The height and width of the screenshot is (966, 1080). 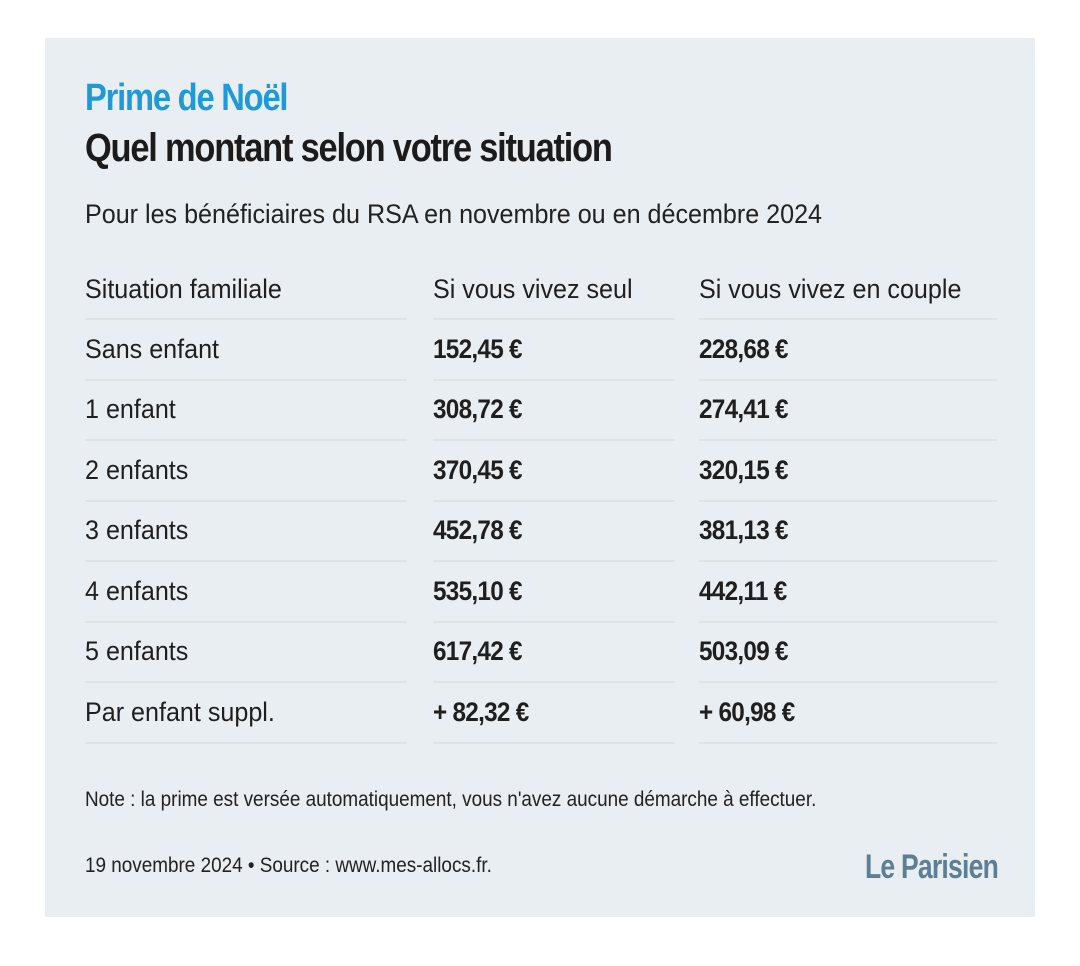 I want to click on table-row: 1 enfant 308,72 € 274,41 €, so click(x=541, y=411).